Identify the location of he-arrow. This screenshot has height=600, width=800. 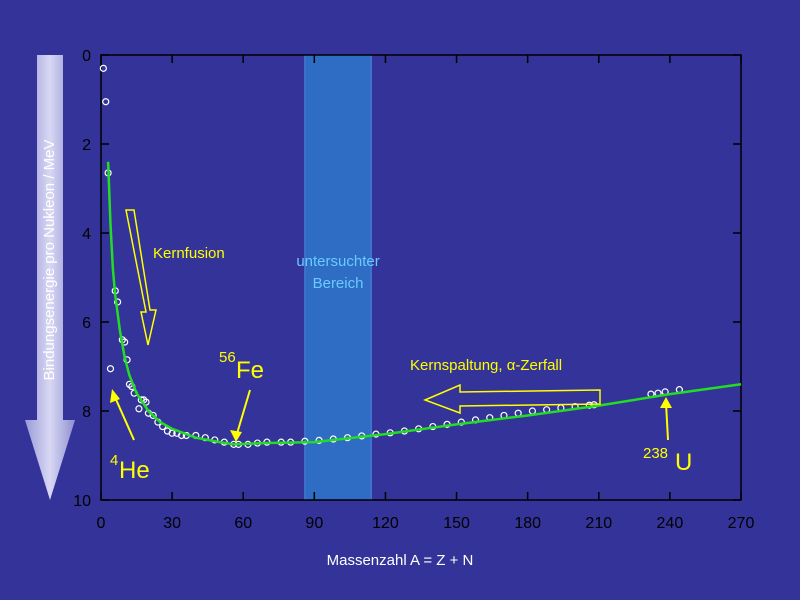
(124, 417).